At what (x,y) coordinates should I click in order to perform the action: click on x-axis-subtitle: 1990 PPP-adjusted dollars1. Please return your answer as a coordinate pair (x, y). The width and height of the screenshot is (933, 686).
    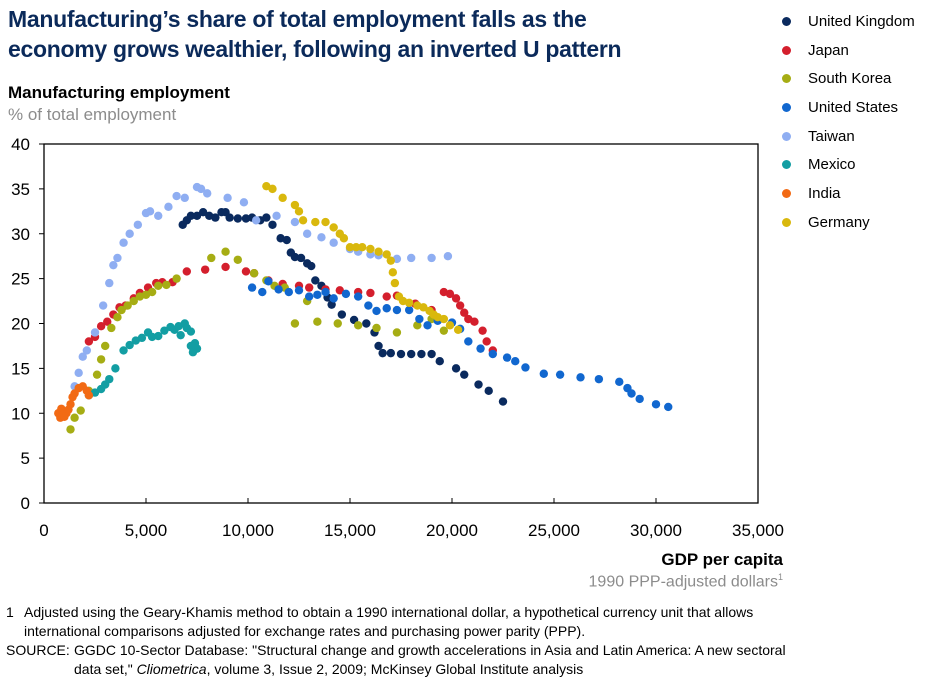
    Looking at the image, I should click on (686, 581).